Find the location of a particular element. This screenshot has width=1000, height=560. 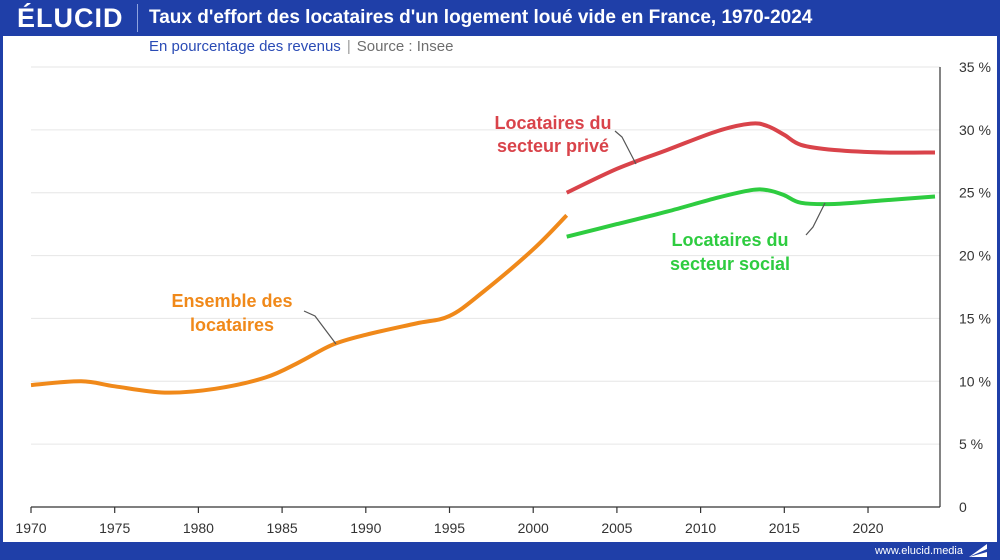

leader-line-social is located at coordinates (815, 219).